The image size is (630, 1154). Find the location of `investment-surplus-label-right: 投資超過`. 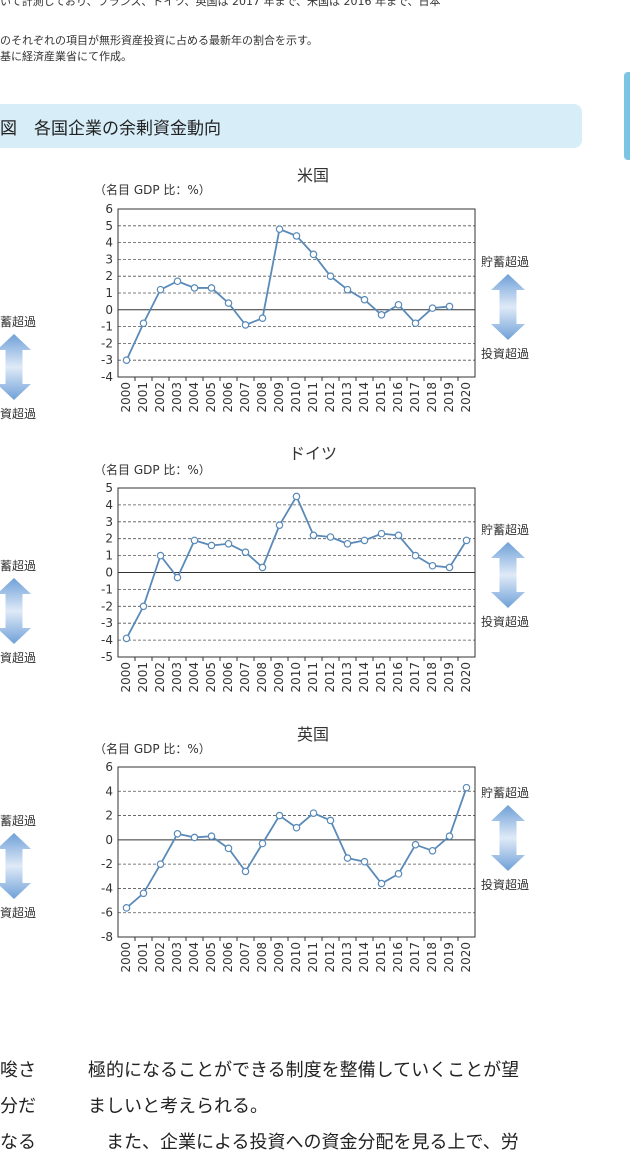

investment-surplus-label-right: 投資超過 is located at coordinates (505, 353).